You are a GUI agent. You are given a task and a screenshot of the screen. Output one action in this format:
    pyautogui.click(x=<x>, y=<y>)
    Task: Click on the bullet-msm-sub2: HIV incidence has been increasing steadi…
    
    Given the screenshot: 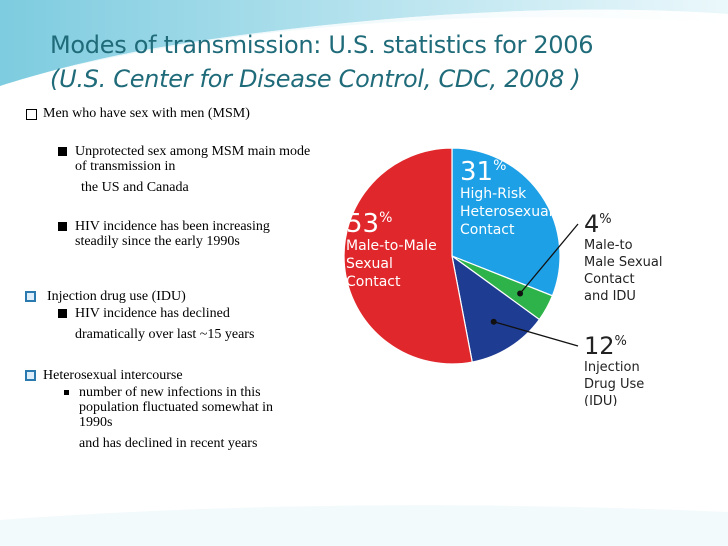 What is the action you would take?
    pyautogui.click(x=193, y=234)
    